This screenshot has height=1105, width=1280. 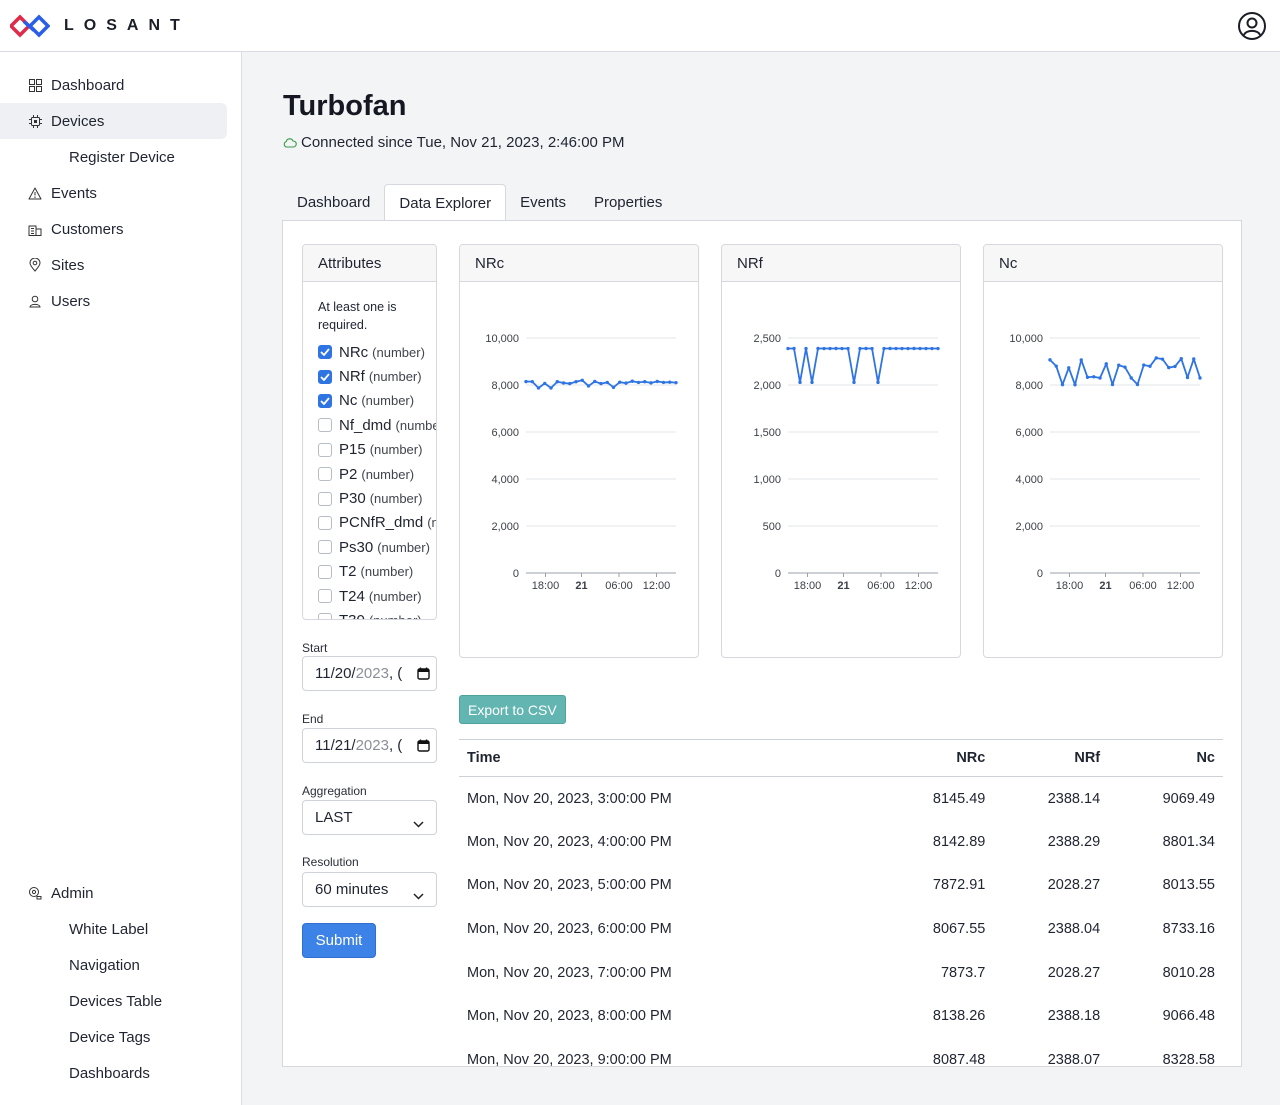 What do you see at coordinates (1252, 26) in the screenshot?
I see `user-account-icon` at bounding box center [1252, 26].